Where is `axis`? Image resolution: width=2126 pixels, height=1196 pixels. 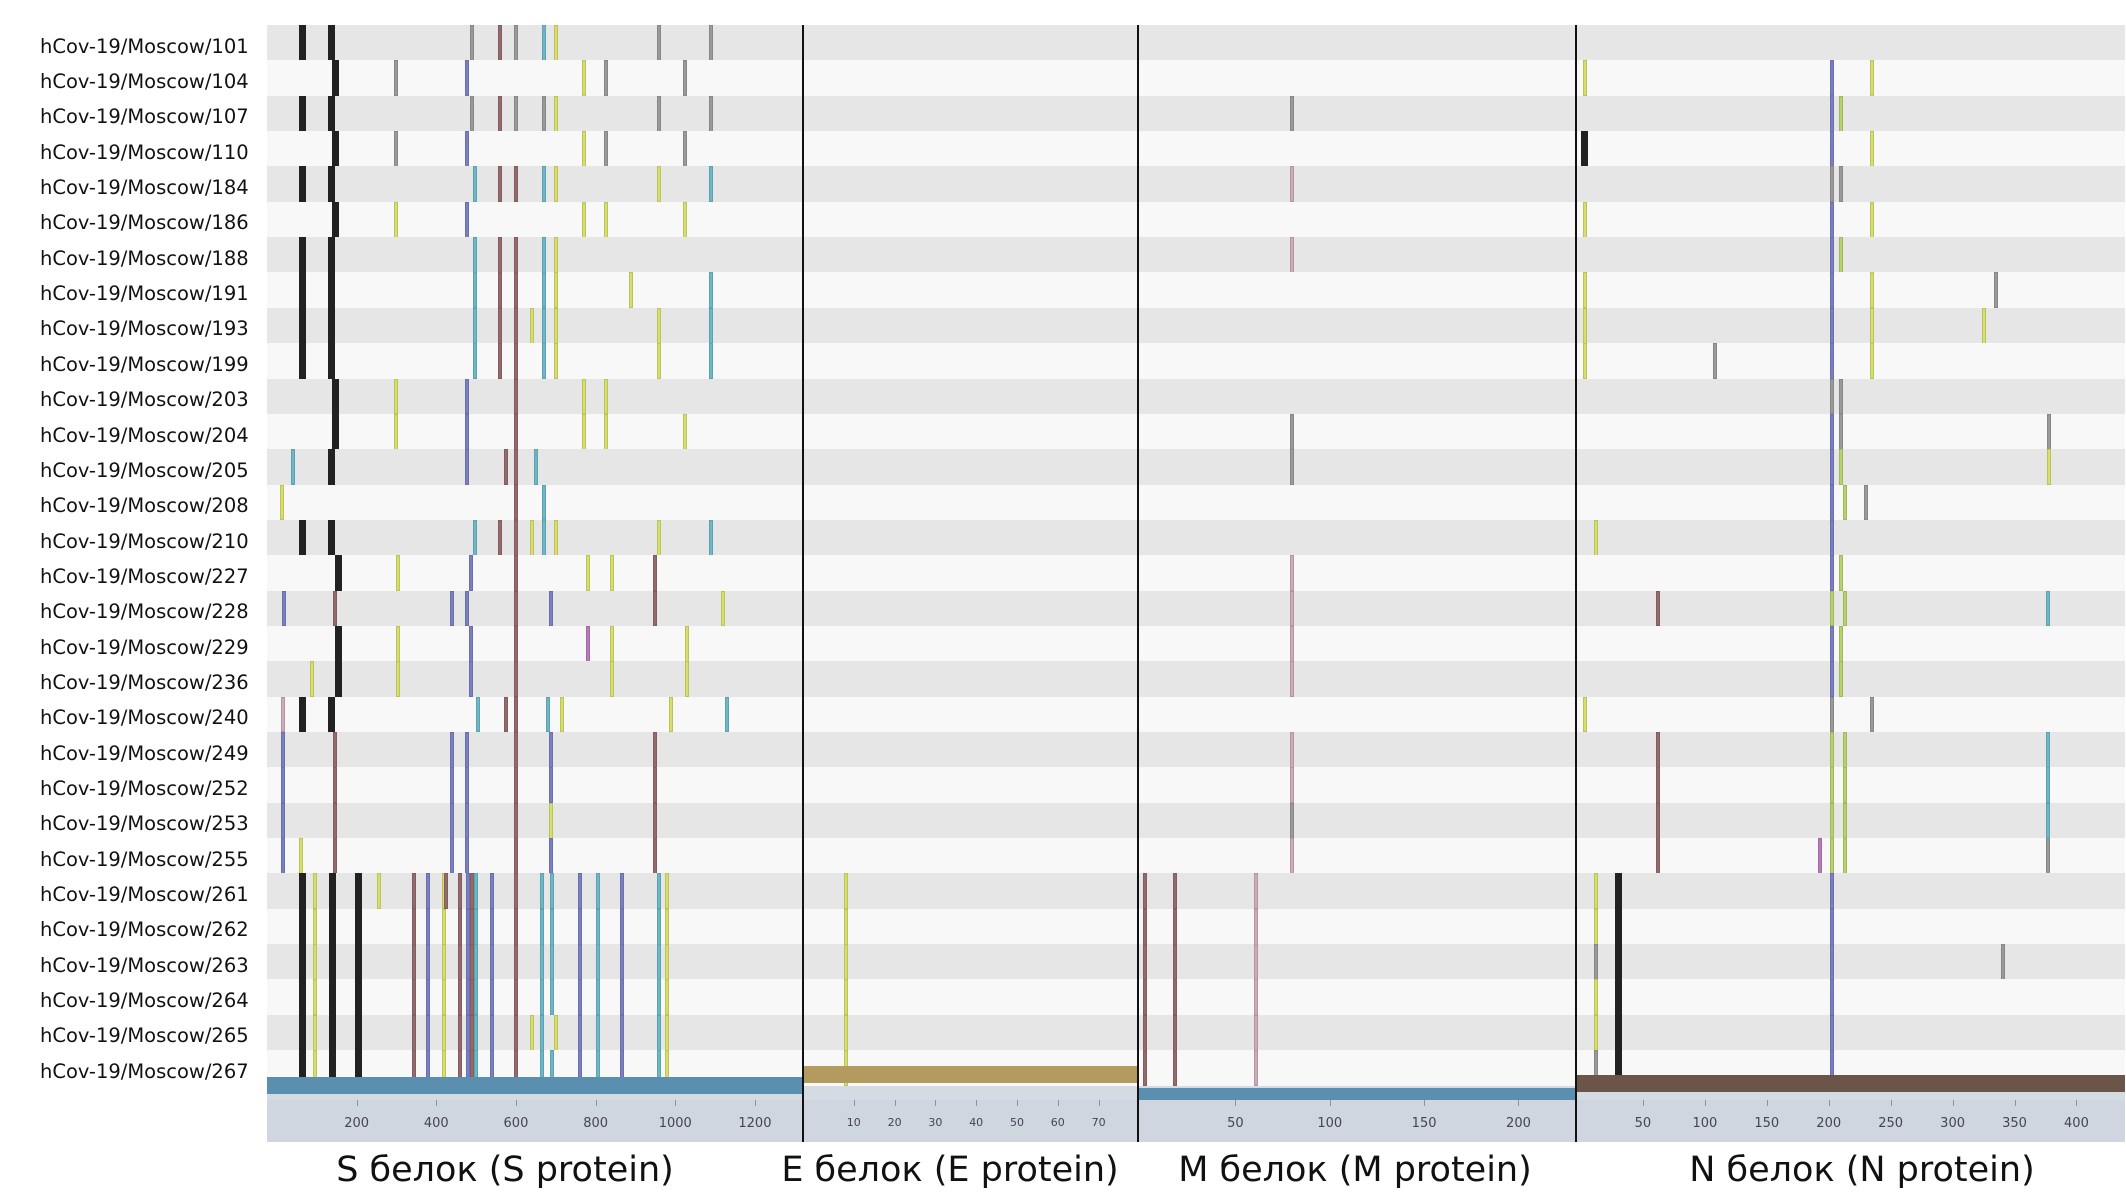 axis is located at coordinates (970, 1121).